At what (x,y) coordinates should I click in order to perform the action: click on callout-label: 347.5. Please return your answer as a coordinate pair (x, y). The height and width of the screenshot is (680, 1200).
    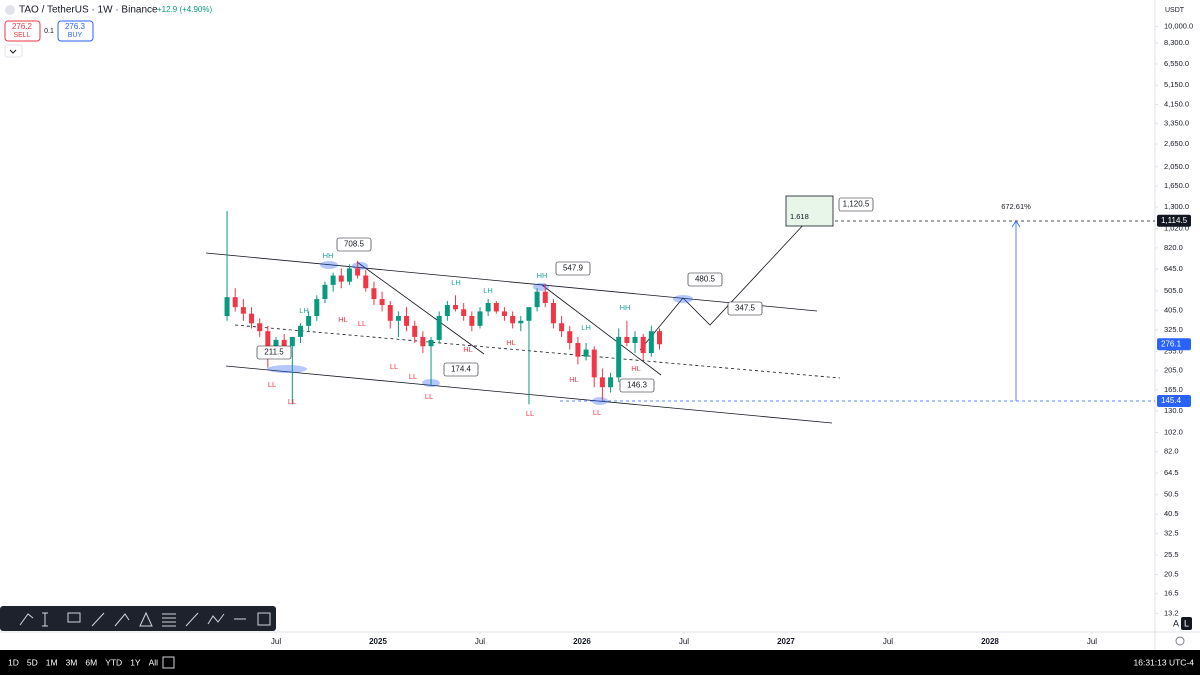
    Looking at the image, I should click on (745, 308).